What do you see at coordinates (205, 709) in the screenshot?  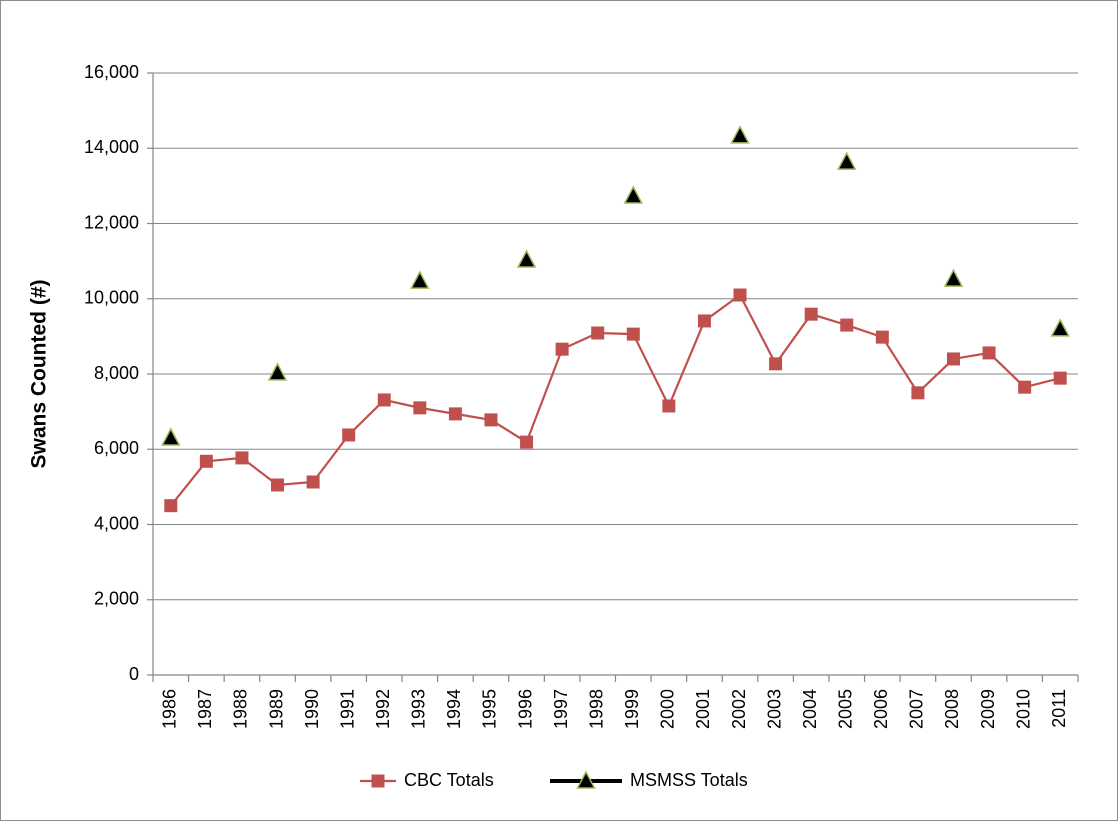 I see `x-tick-label: 1987` at bounding box center [205, 709].